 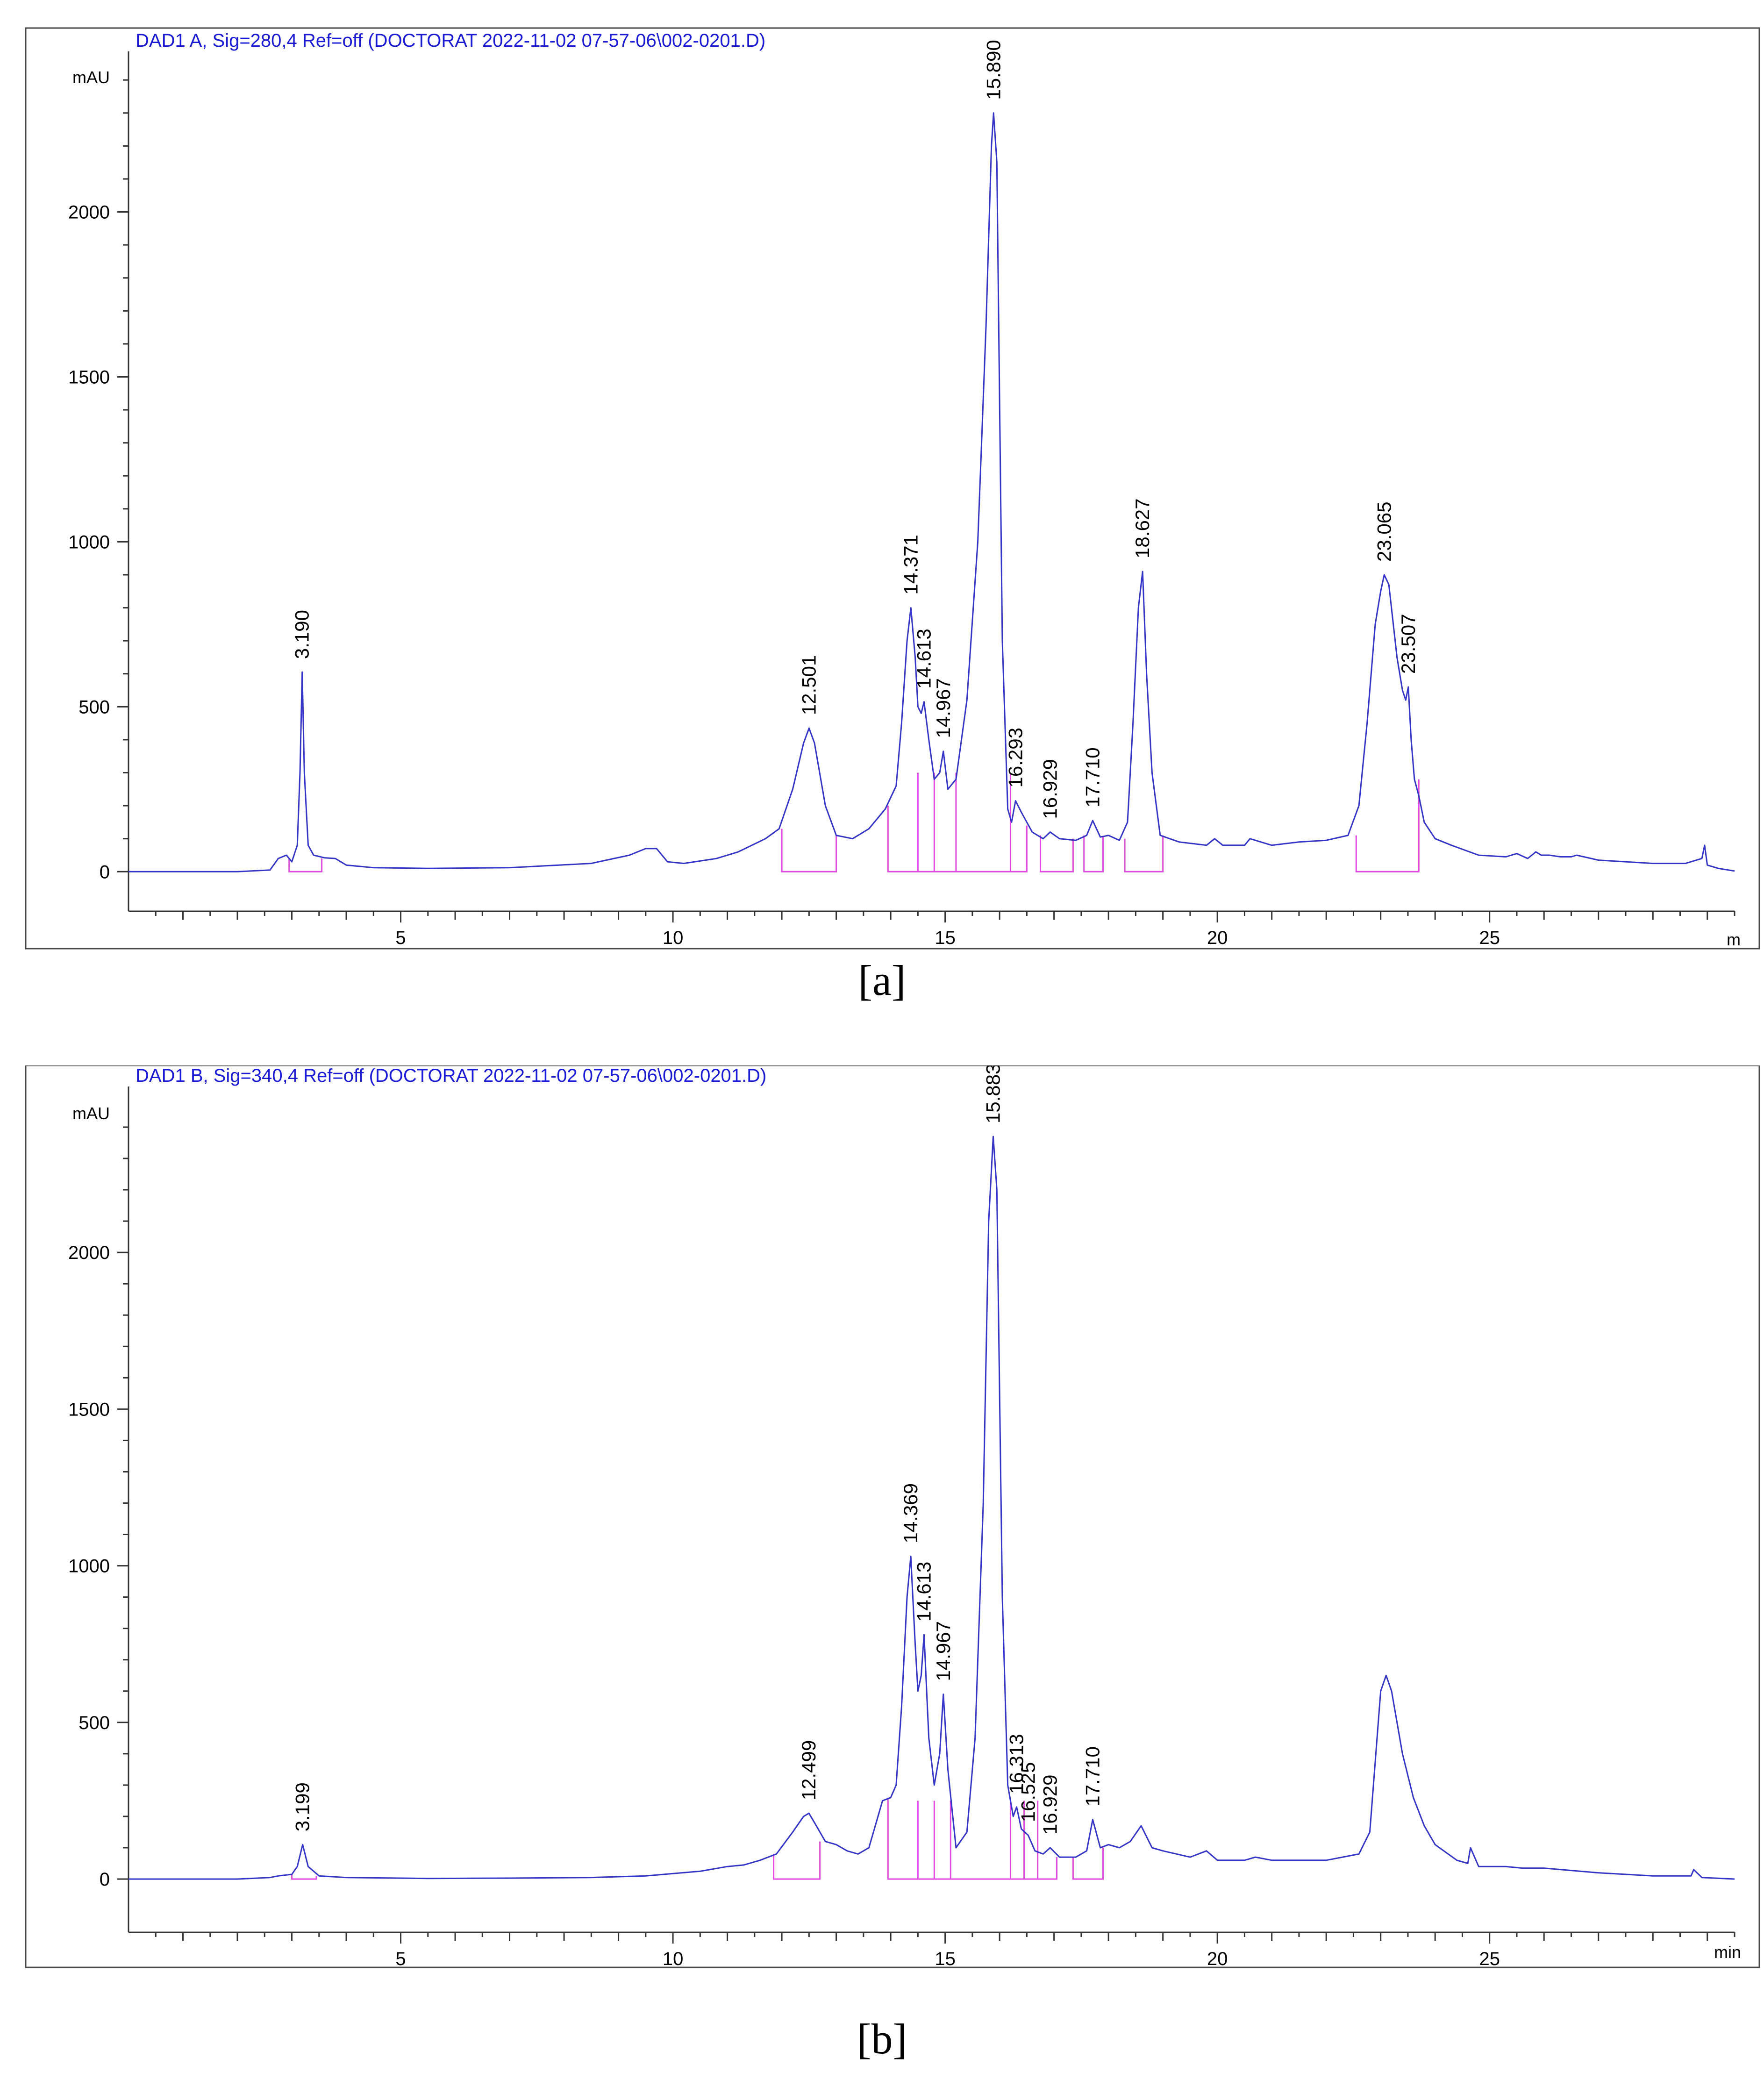 I want to click on peak-label: 14.369, so click(x=911, y=1513).